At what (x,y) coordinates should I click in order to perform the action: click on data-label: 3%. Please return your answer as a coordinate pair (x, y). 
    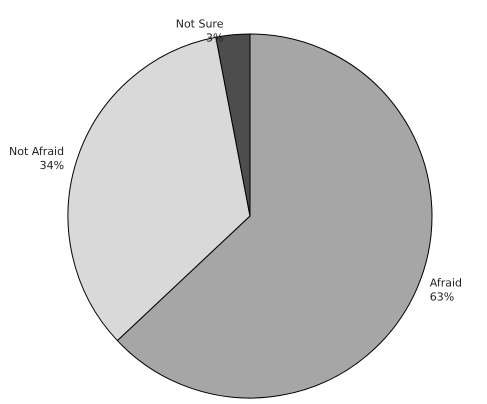
    Looking at the image, I should click on (215, 37).